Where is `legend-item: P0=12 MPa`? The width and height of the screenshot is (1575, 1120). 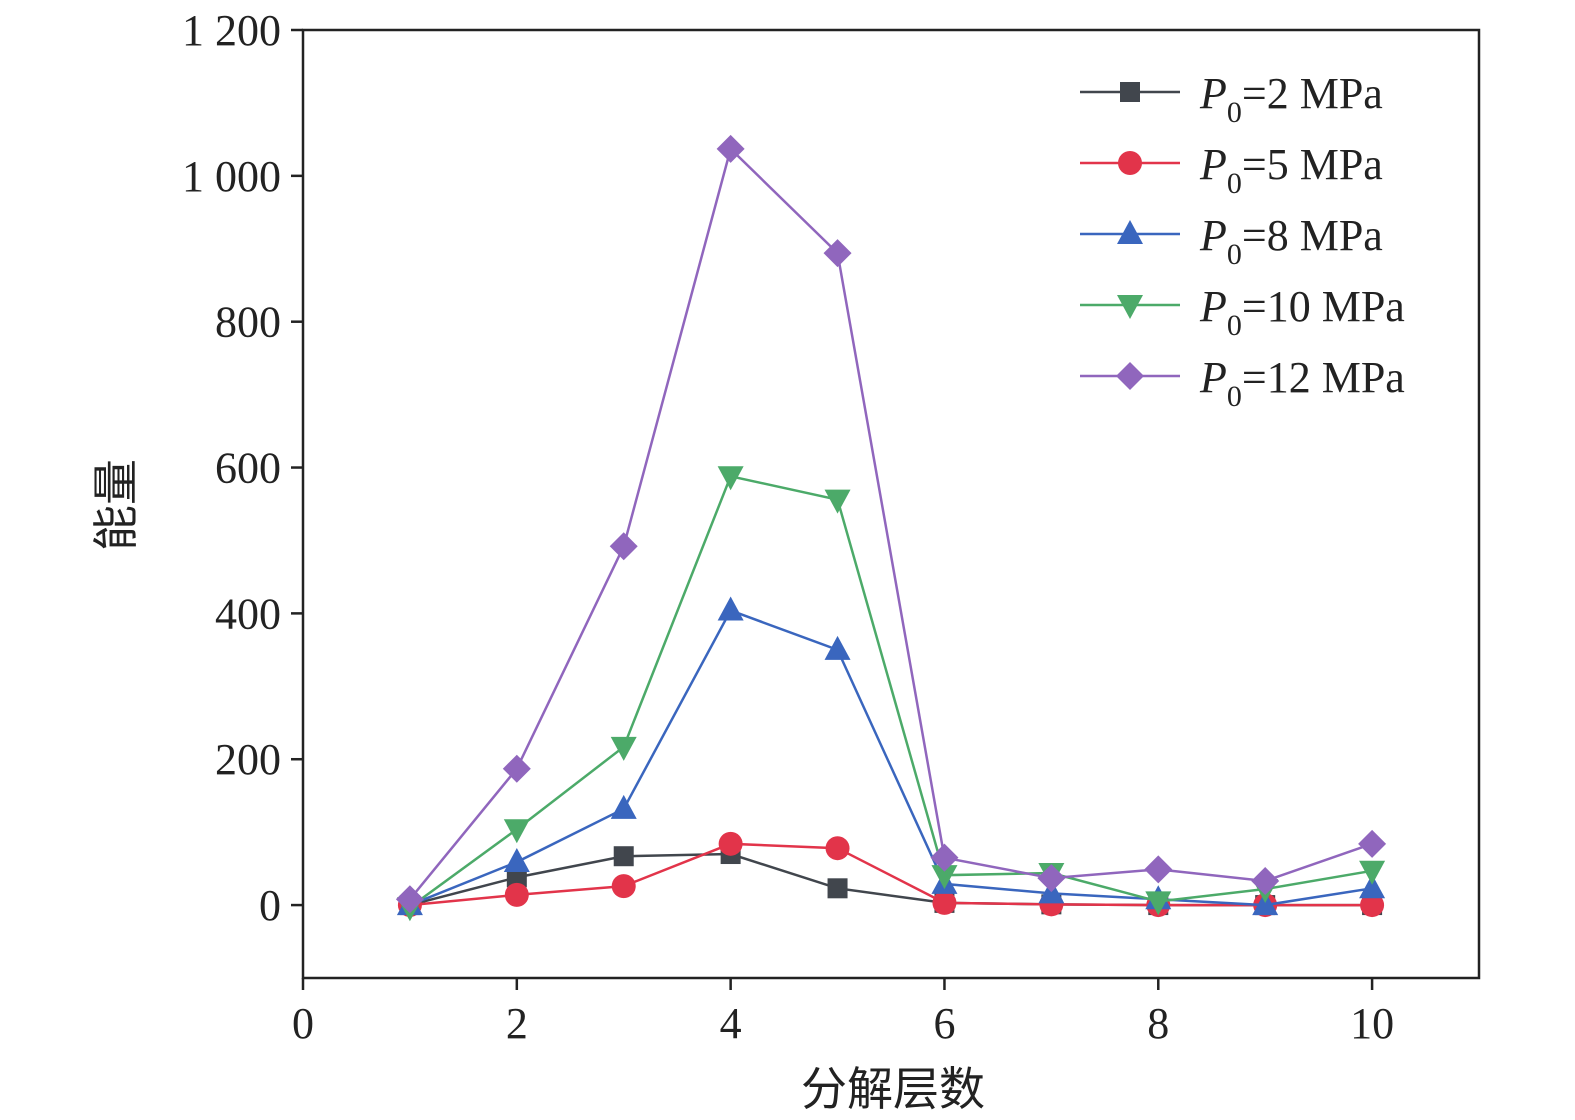 legend-item: P0=12 MPa is located at coordinates (1242, 383).